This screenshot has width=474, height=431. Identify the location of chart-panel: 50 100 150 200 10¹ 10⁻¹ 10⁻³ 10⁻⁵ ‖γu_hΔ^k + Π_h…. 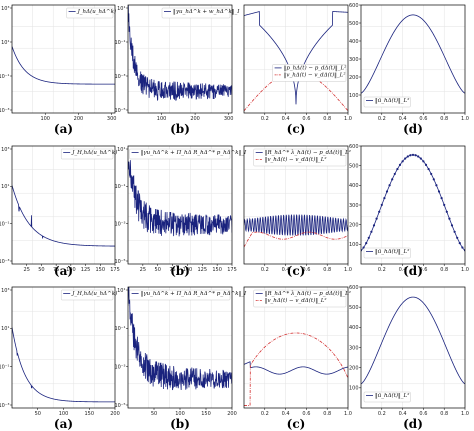
(180, 358).